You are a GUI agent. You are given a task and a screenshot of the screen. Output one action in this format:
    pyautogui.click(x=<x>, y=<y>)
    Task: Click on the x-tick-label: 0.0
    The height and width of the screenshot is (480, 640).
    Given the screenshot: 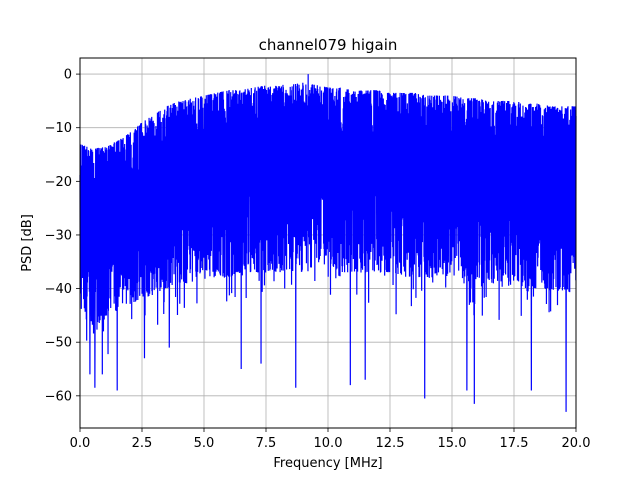 What is the action you would take?
    pyautogui.click(x=80, y=443)
    